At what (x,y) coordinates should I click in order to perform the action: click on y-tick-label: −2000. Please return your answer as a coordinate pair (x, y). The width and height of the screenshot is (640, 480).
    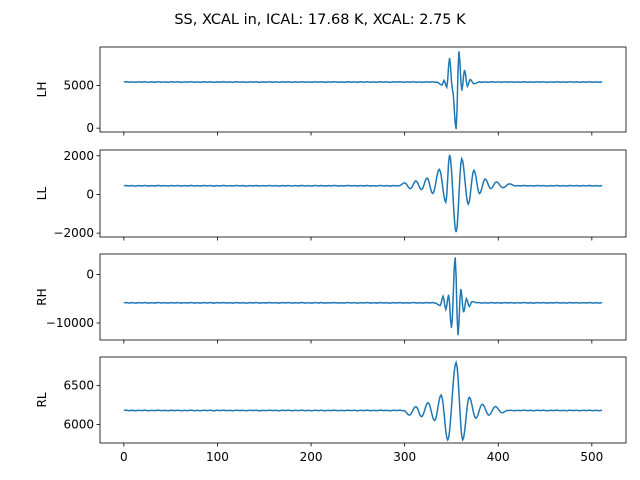
    Looking at the image, I should click on (73, 233).